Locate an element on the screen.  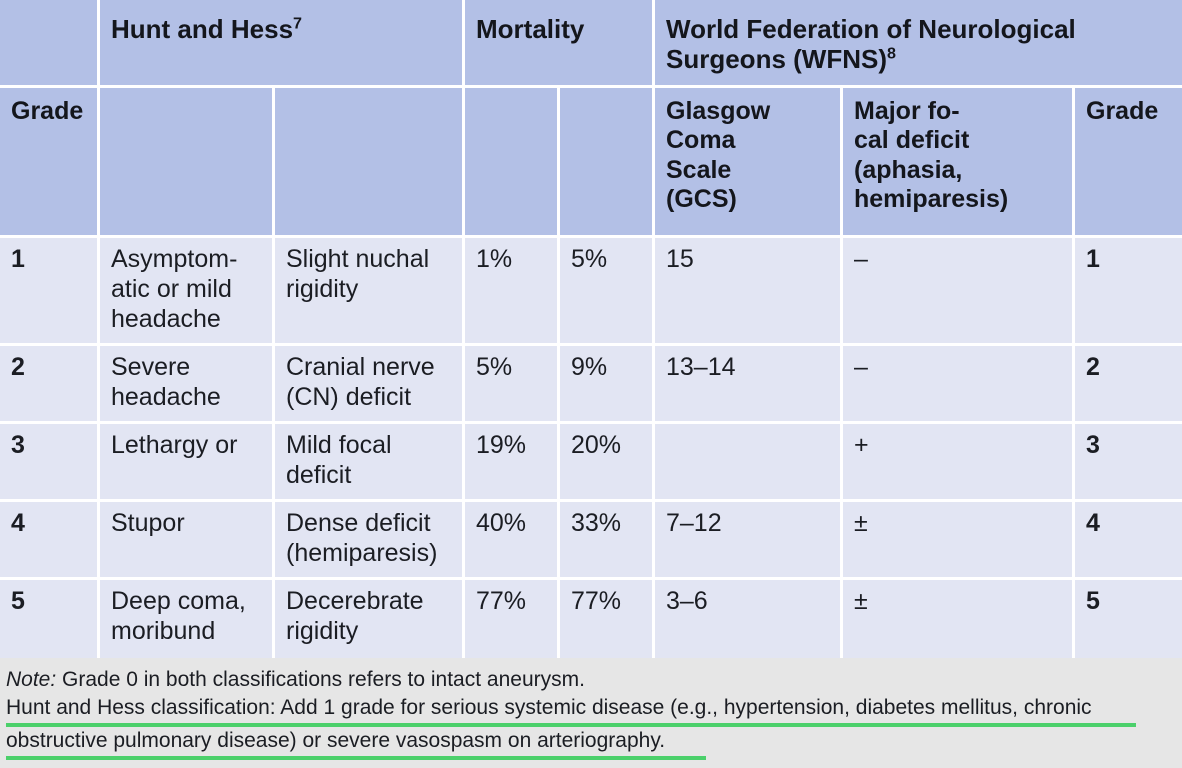
column-header-gcs: Glasgow Coma Scale (GCS) is located at coordinates (749, 163).